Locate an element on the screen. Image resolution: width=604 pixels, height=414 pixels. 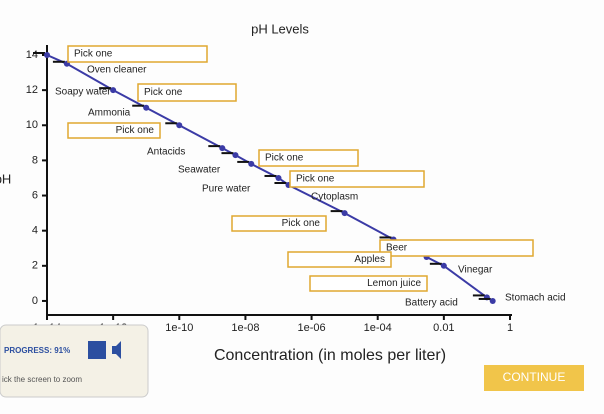
point-label: Soapy water is located at coordinates (83, 92).